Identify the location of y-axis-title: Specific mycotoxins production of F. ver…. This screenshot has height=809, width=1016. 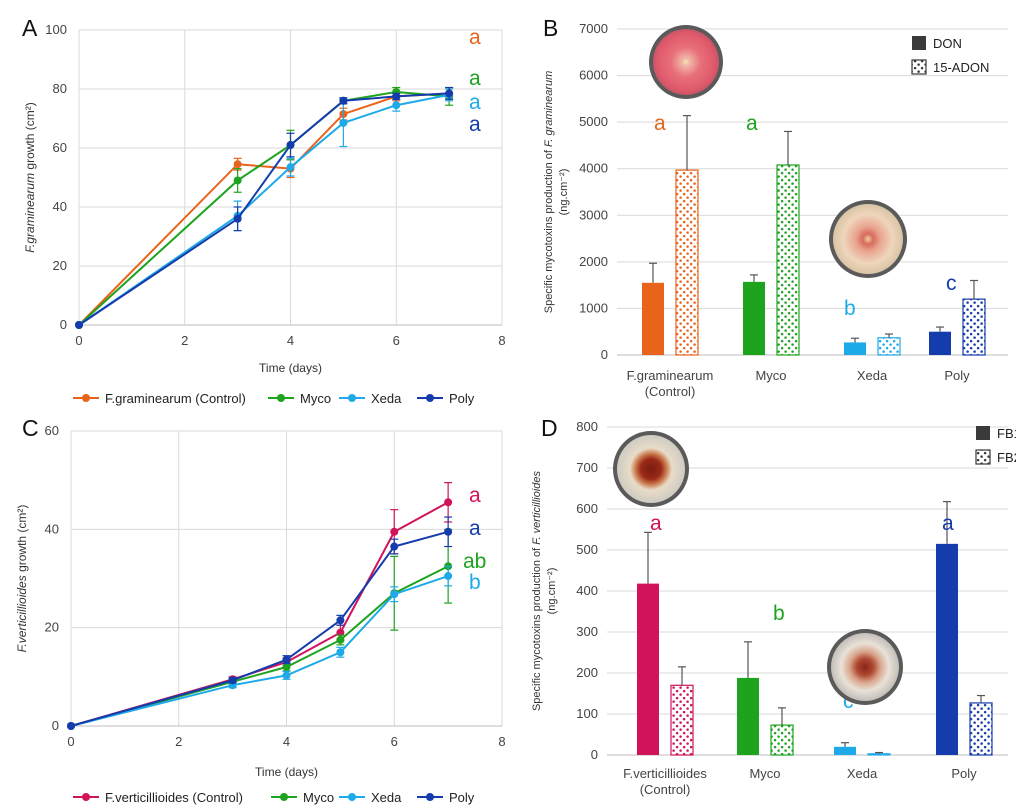
(537, 590).